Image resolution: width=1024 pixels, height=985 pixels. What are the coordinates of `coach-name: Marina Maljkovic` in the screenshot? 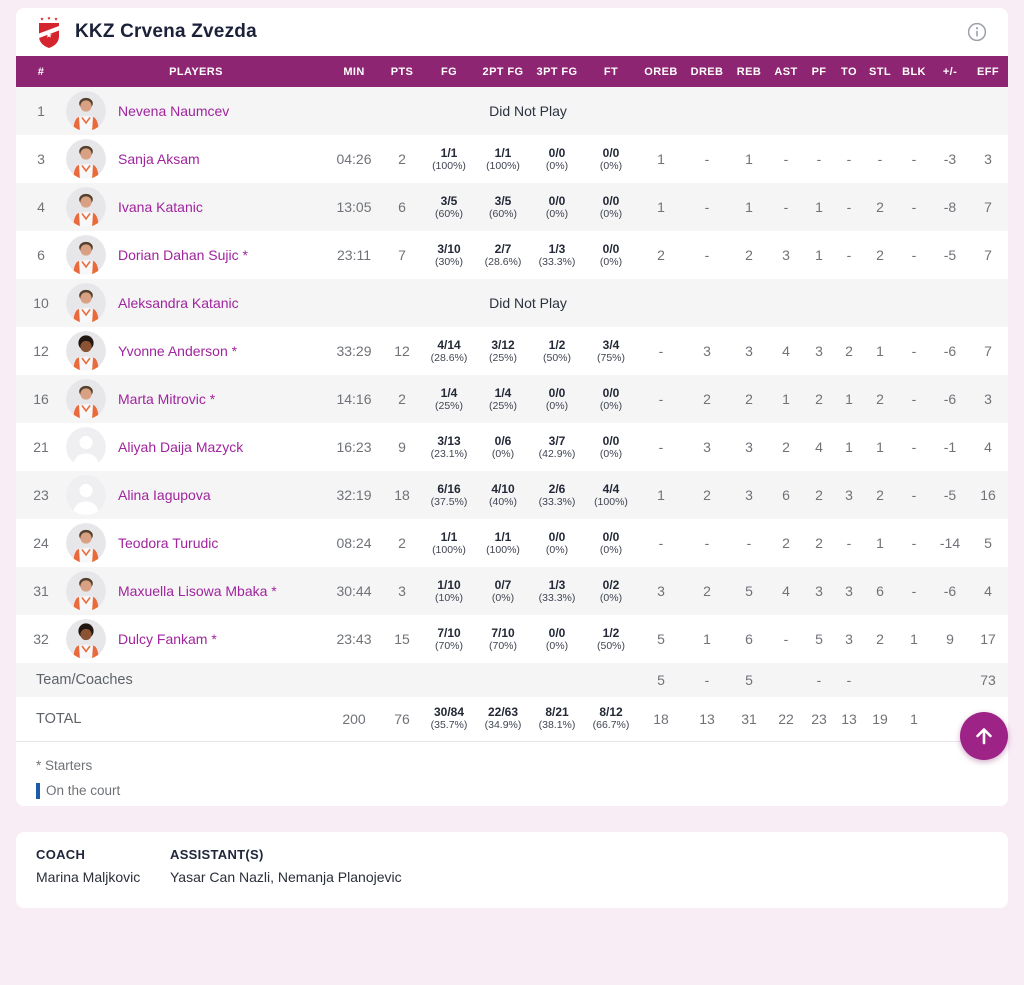 It's located at (88, 877).